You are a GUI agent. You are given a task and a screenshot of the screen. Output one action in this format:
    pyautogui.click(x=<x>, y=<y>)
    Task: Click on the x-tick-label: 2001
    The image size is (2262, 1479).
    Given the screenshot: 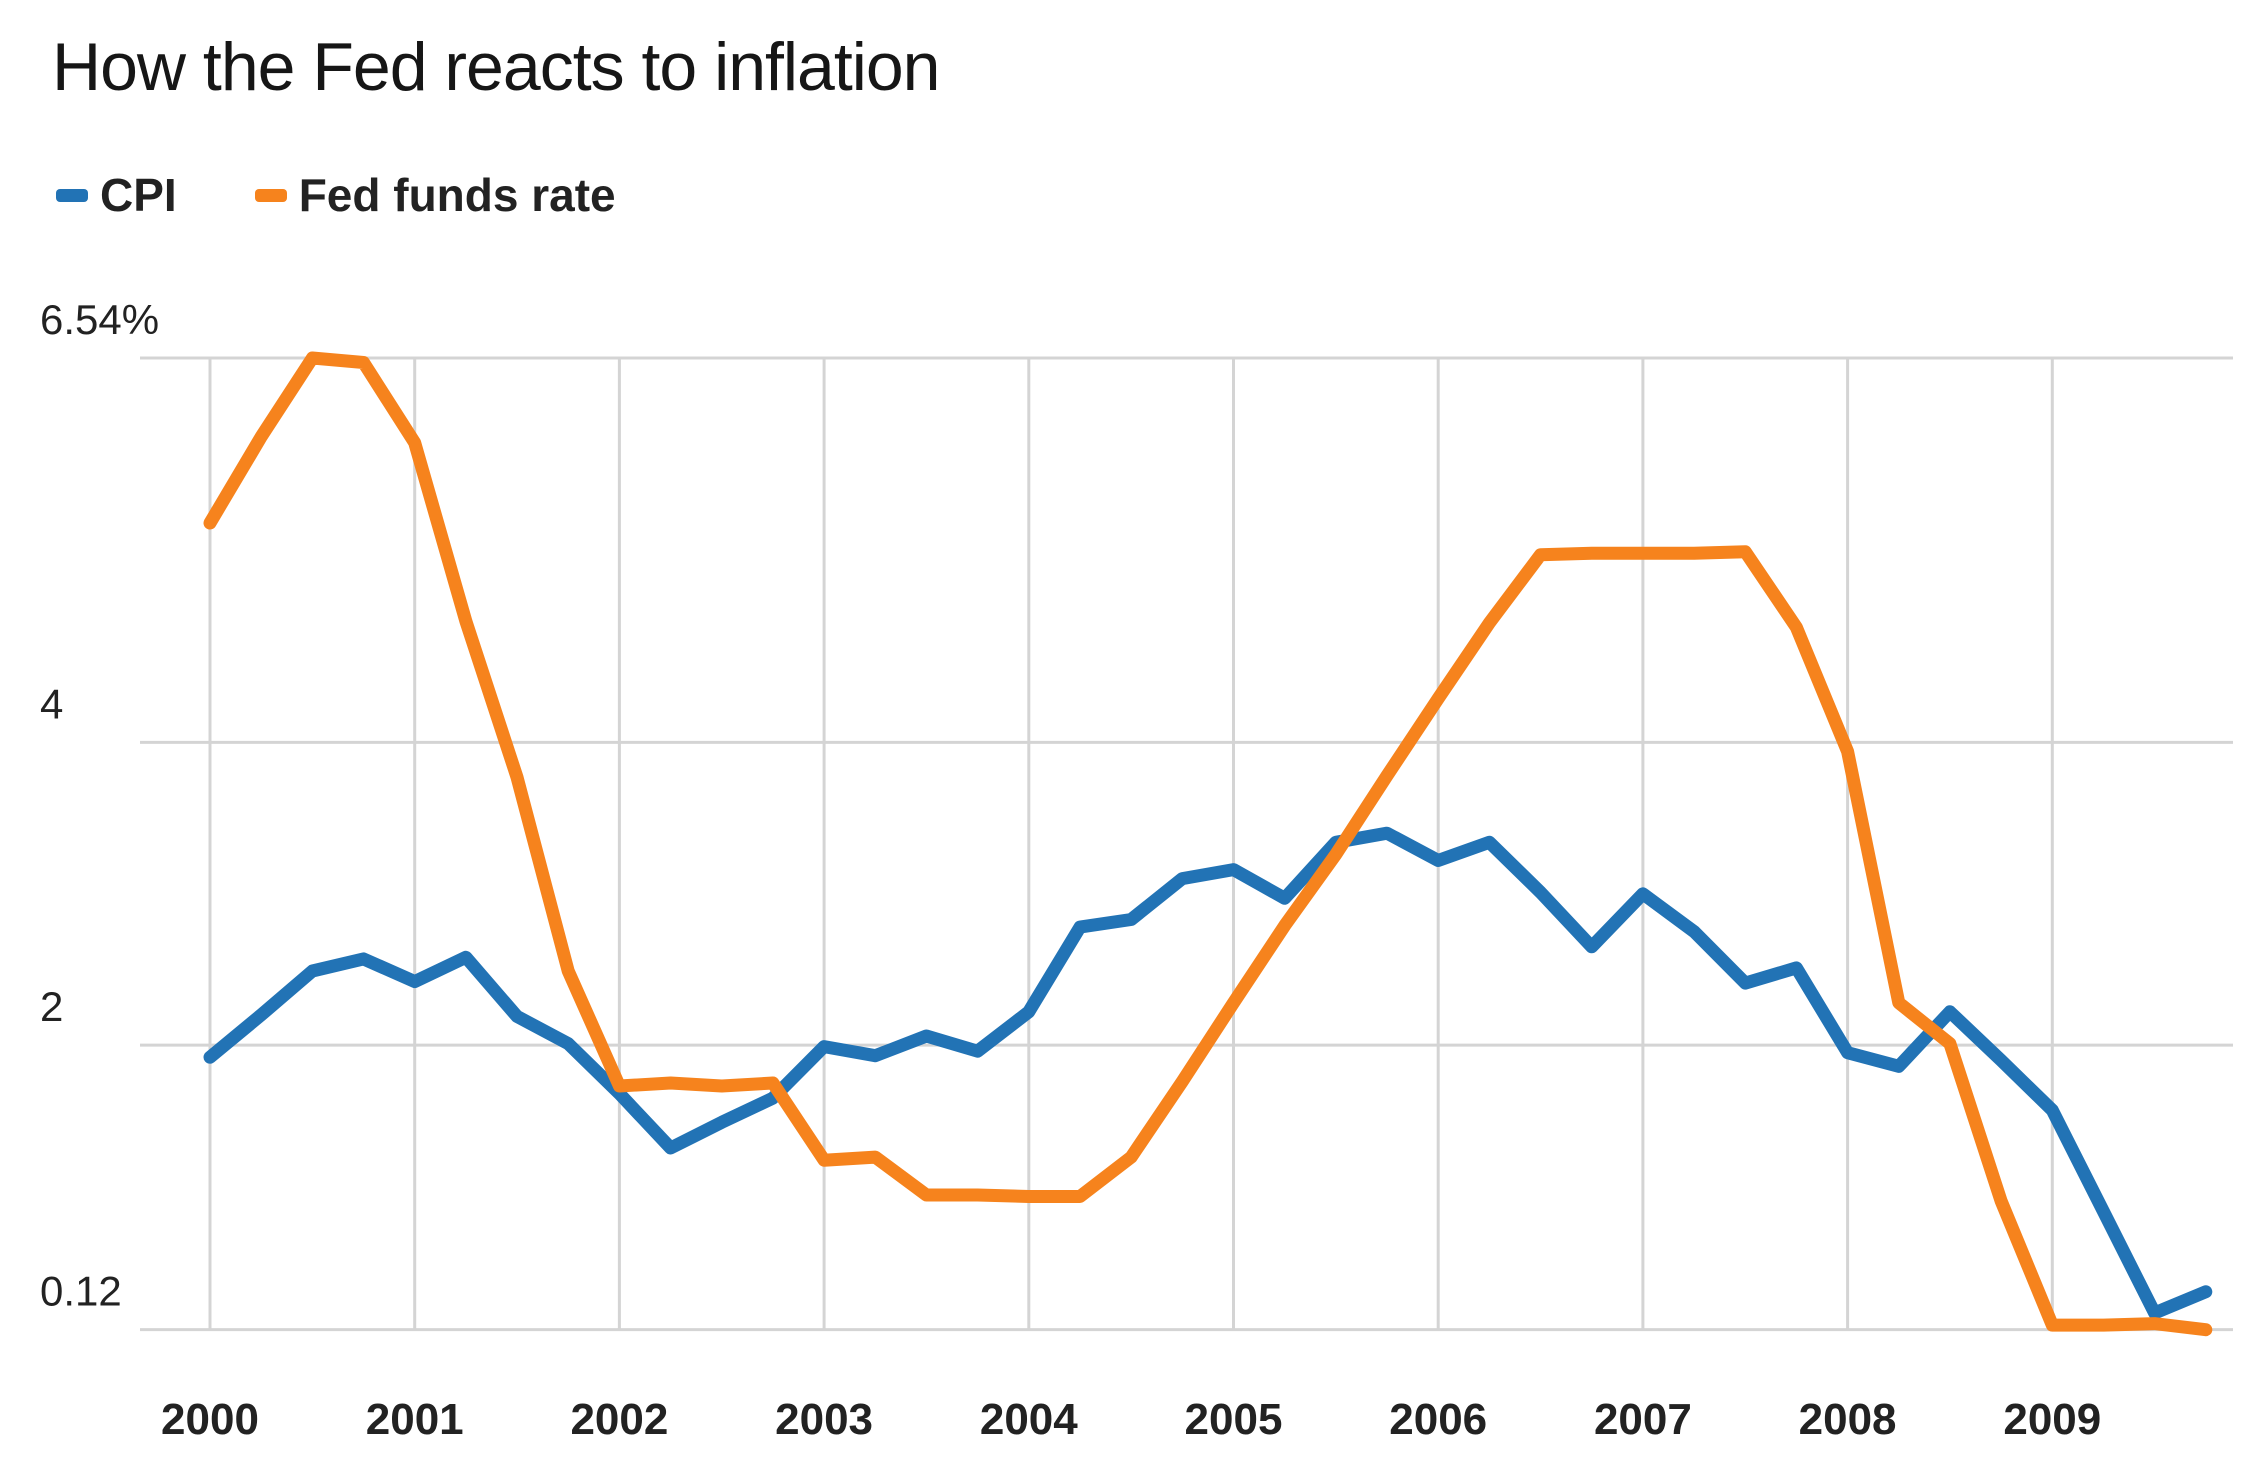 What is the action you would take?
    pyautogui.click(x=415, y=1419)
    